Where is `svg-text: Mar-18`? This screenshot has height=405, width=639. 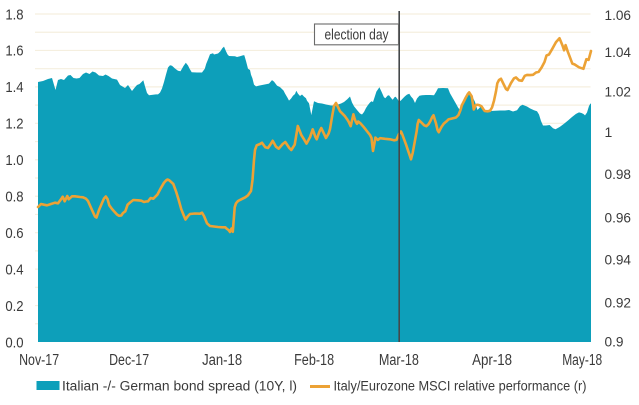 svg-text: Mar-18 is located at coordinates (399, 360).